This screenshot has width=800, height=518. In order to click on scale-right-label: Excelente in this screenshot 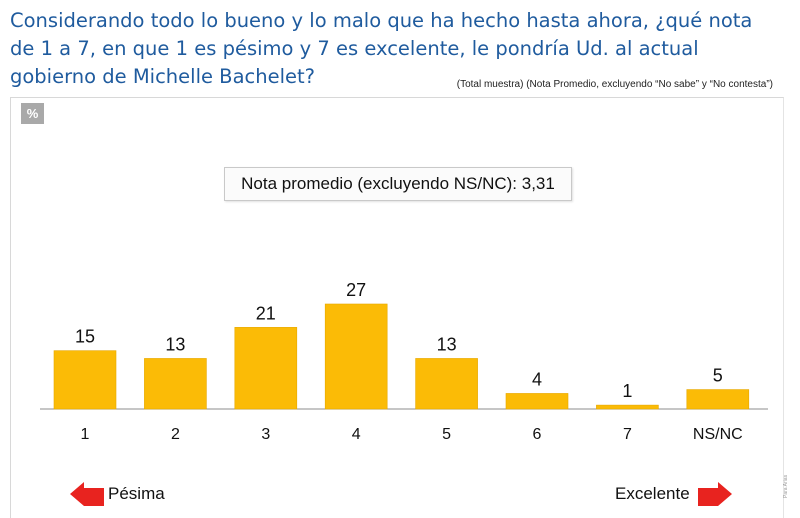, I will do `click(652, 493)`.